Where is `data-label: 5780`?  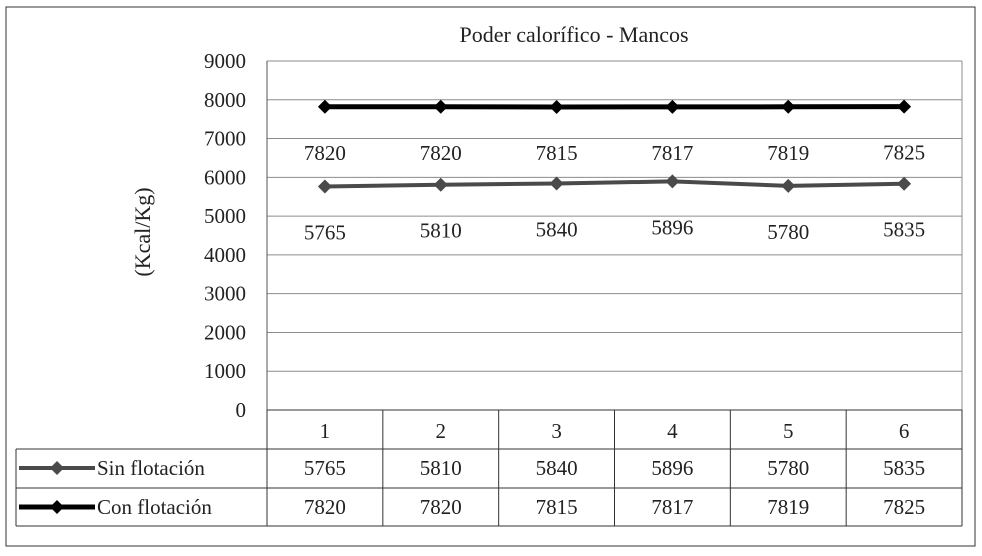
data-label: 5780 is located at coordinates (788, 232).